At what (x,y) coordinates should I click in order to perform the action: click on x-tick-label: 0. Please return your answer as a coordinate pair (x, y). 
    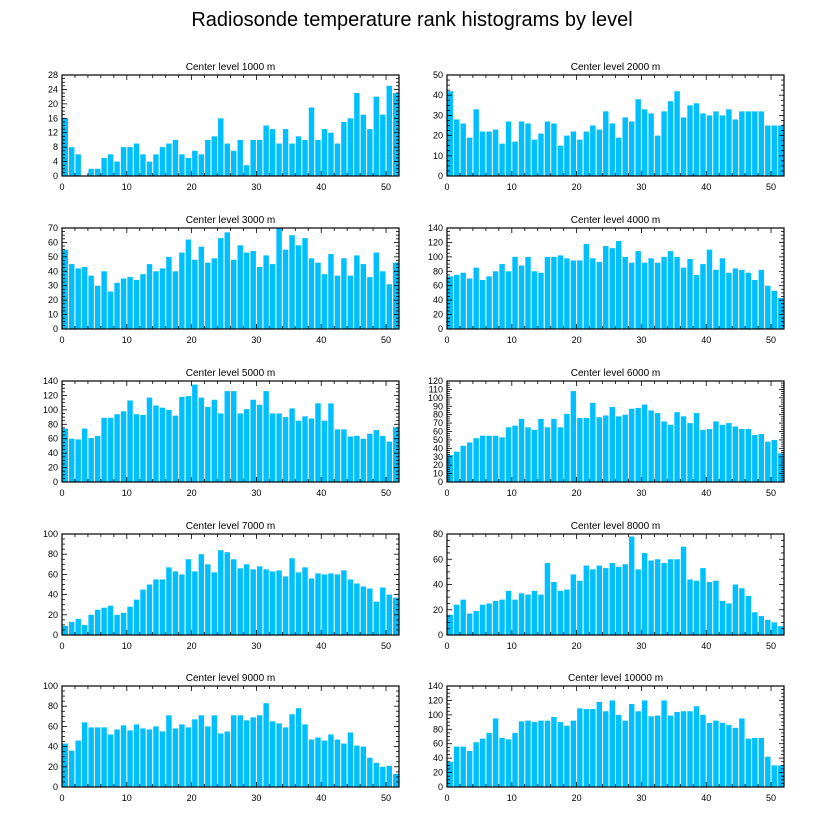
    Looking at the image, I should click on (446, 798).